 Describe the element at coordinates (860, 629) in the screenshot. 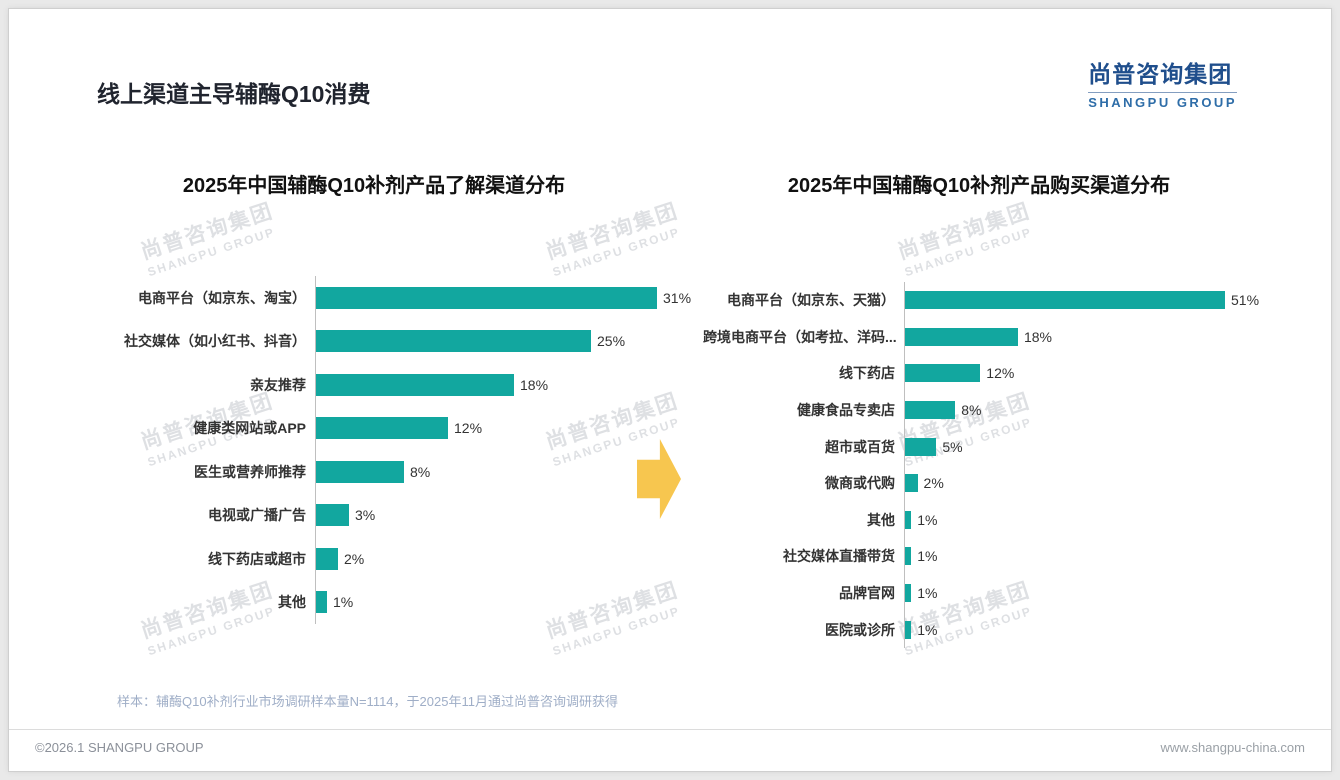

I see `bar-category-label: 医院或诊所` at that location.